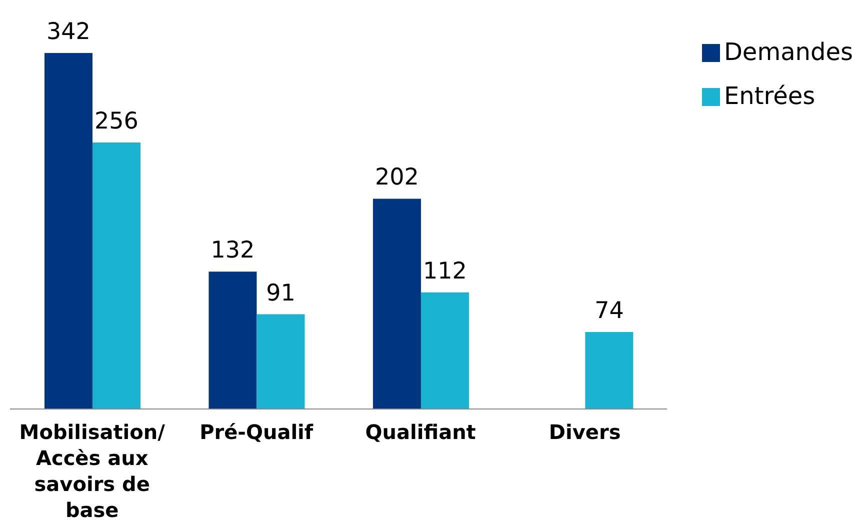 This screenshot has width=863, height=529. What do you see at coordinates (445, 271) in the screenshot?
I see `data-label: 112` at bounding box center [445, 271].